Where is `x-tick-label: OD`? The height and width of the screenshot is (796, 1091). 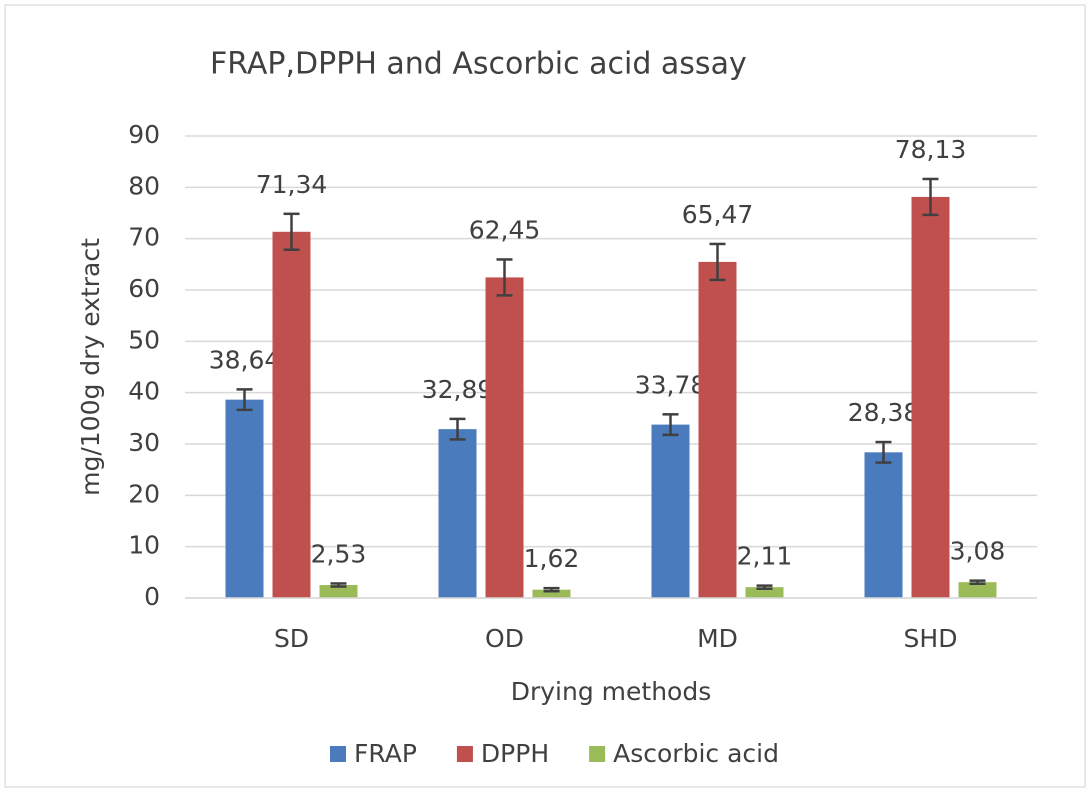 x-tick-label: OD is located at coordinates (504, 638).